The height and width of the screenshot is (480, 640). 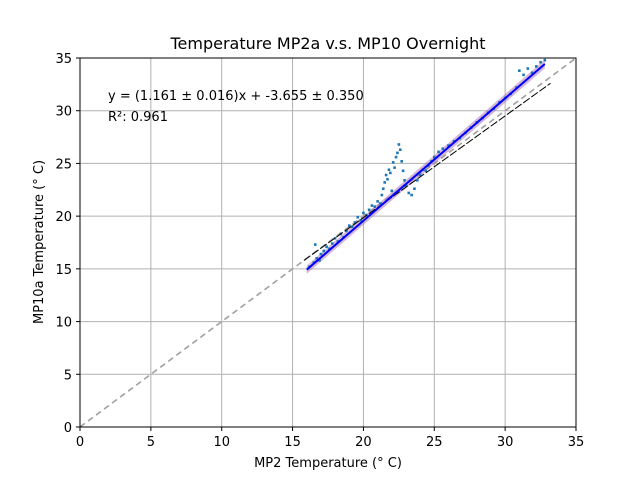 I want to click on reference-line, so click(x=427, y=171).